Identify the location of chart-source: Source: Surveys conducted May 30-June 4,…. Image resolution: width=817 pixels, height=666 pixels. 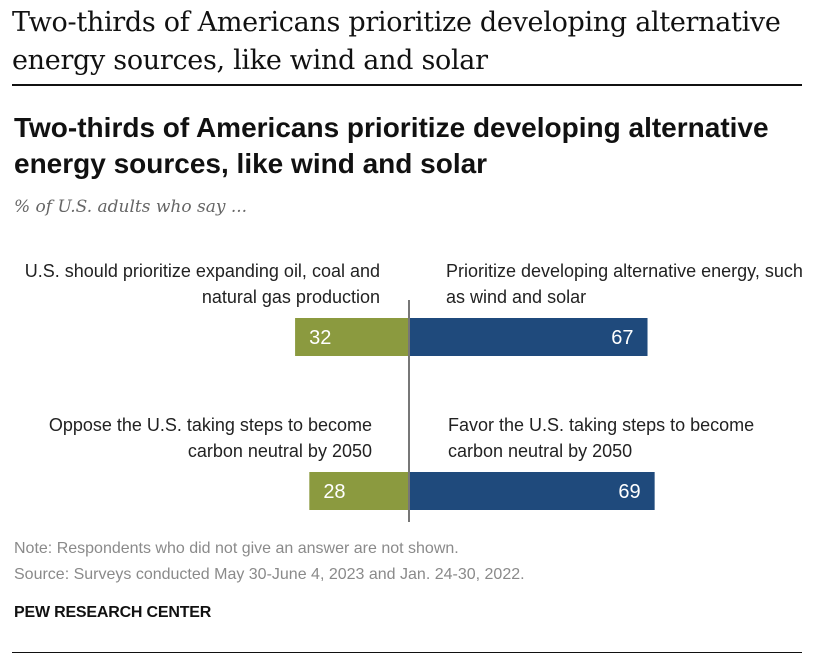
(269, 574).